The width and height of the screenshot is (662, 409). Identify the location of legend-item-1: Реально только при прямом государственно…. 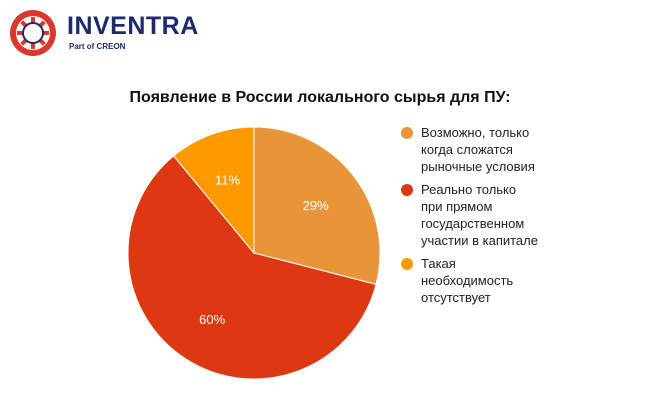
(486, 215).